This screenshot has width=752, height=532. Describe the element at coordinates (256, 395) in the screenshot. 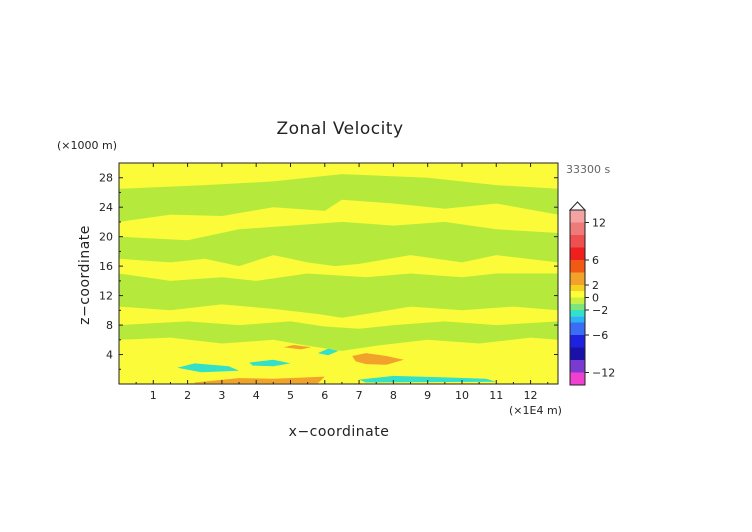

I see `x-tick-label: 4` at that location.